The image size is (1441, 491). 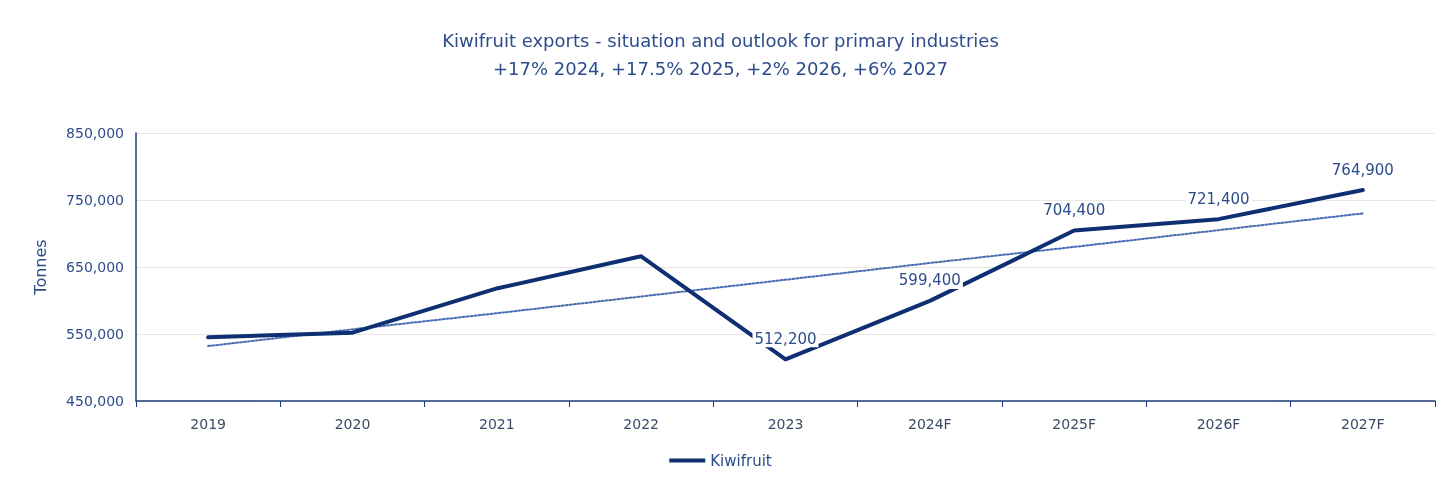 What do you see at coordinates (785, 424) in the screenshot?
I see `x-tick-label: 2023` at bounding box center [785, 424].